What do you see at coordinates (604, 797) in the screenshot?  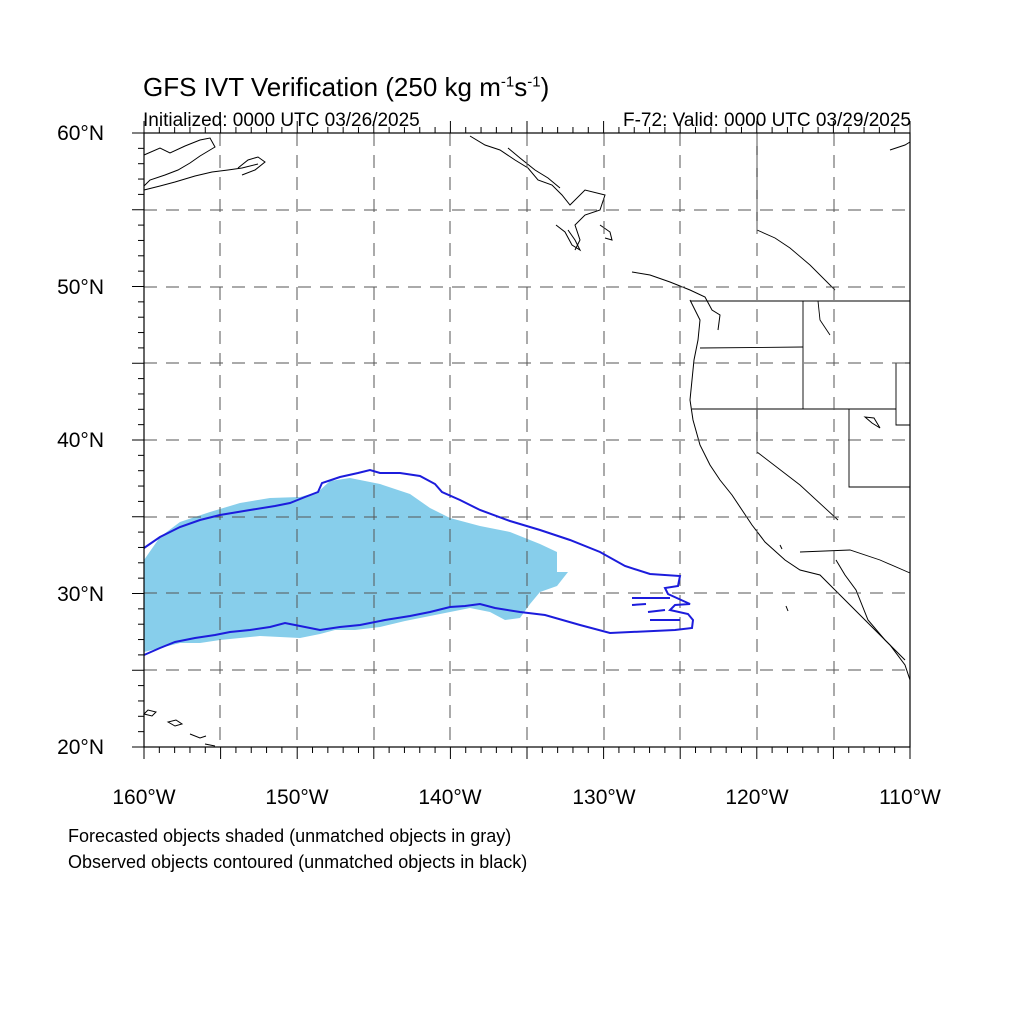 I see `lon-label-130w: 130°W` at bounding box center [604, 797].